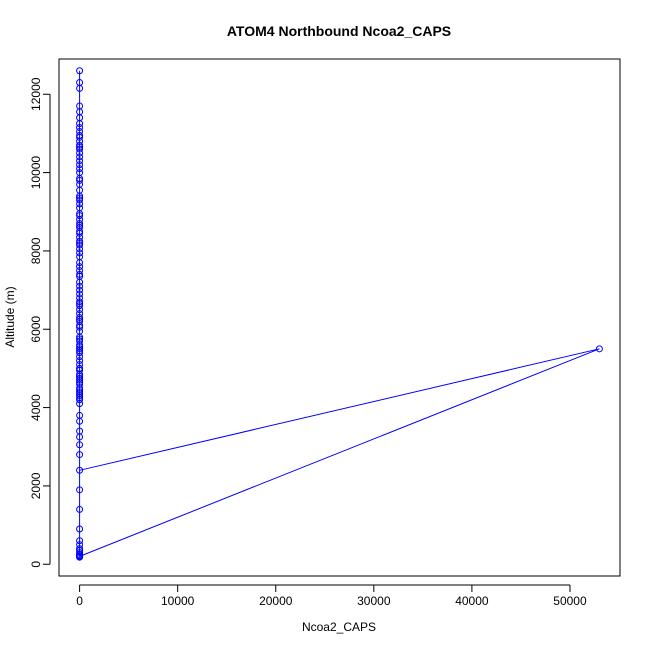  What do you see at coordinates (36, 250) in the screenshot?
I see `y-tick-label: 8000` at bounding box center [36, 250].